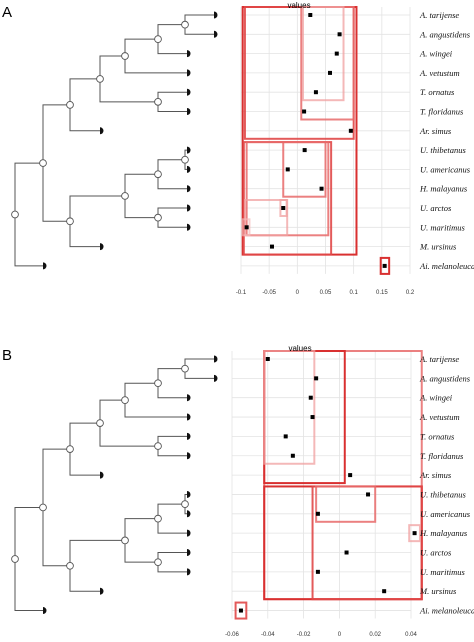 The height and width of the screenshot is (642, 474). Describe the element at coordinates (445, 378) in the screenshot. I see `species-label: A. angustidens` at that location.